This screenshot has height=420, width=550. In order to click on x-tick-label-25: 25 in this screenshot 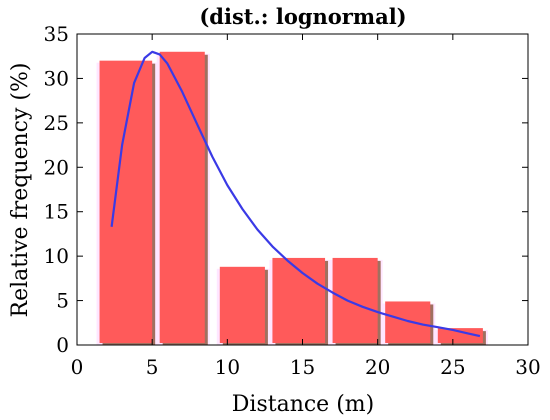, I will do `click(452, 367)`.